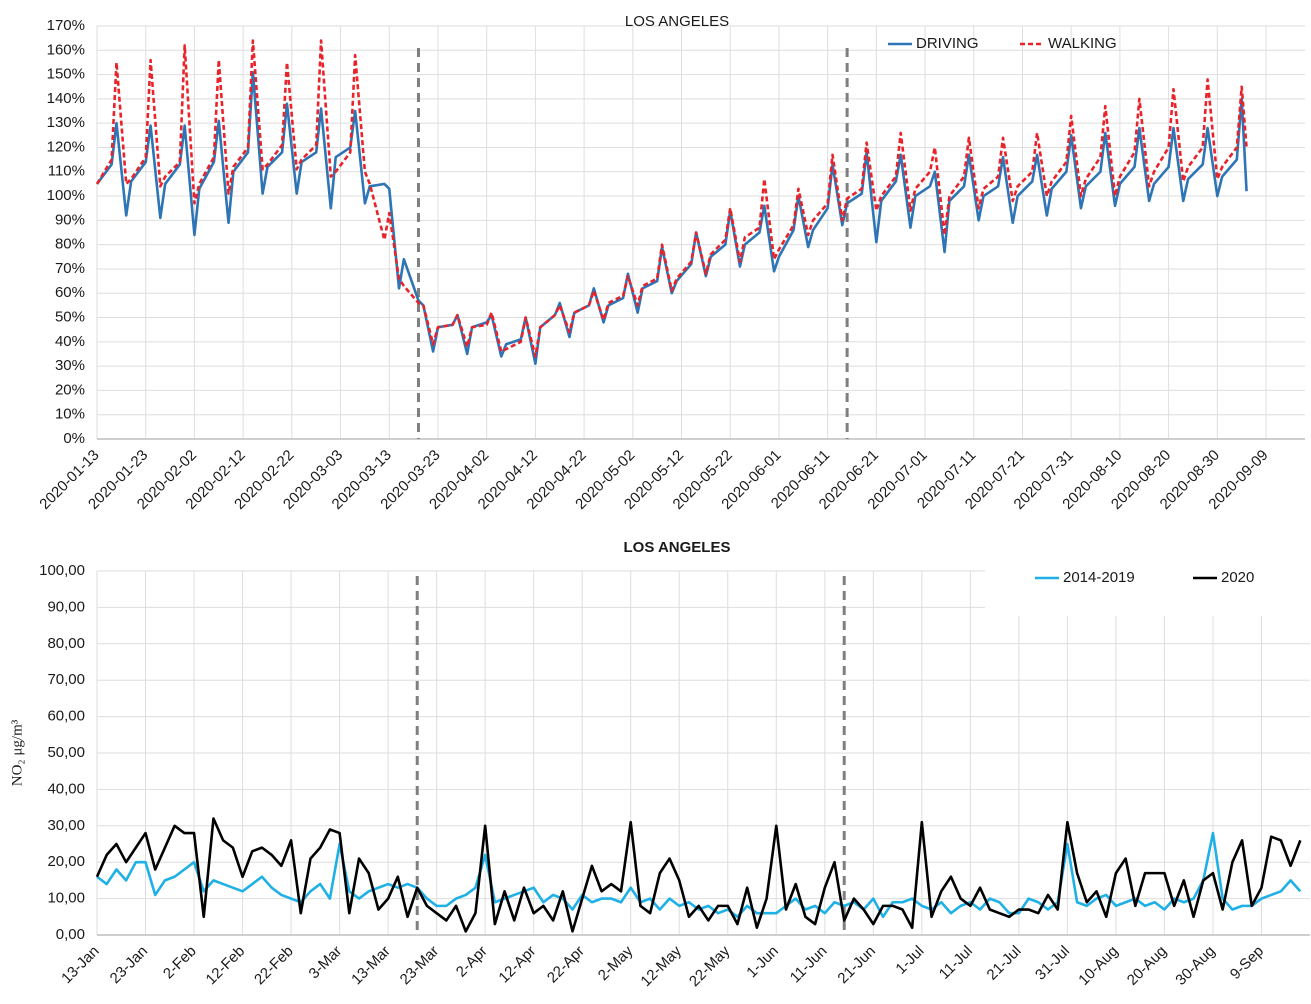 This screenshot has width=1311, height=1004. Describe the element at coordinates (70, 365) in the screenshot. I see `y-tick-label: 30%` at that location.